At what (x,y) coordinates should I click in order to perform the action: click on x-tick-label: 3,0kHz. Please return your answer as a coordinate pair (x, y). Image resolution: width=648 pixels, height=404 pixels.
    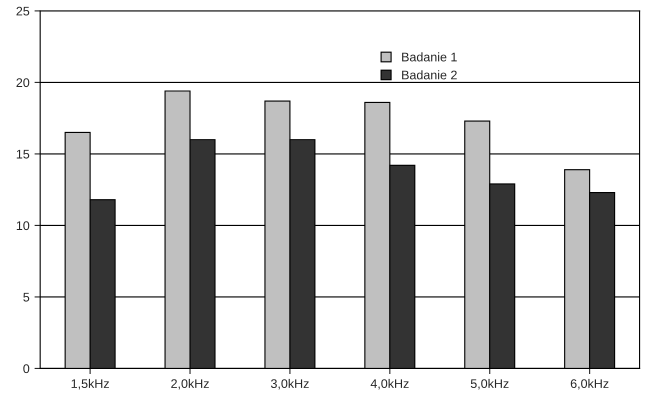
    Looking at the image, I should click on (289, 384).